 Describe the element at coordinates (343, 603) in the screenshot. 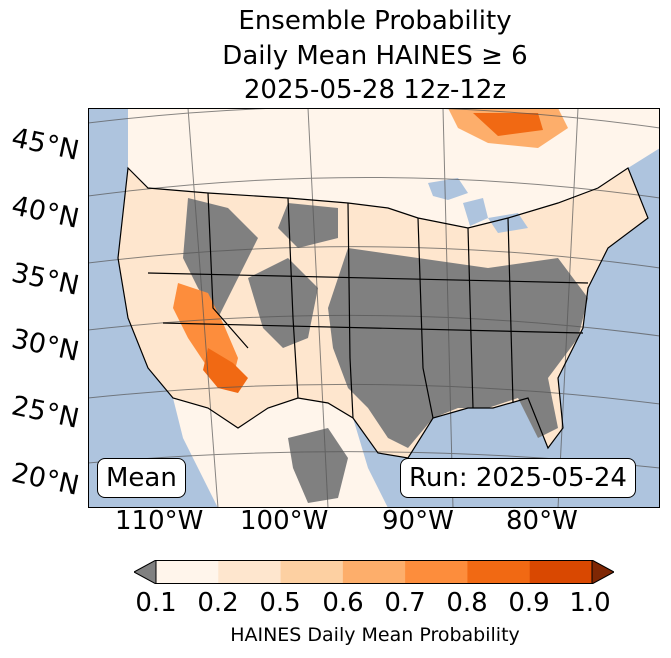

I see `colorbar-tick-3: 0.6` at that location.